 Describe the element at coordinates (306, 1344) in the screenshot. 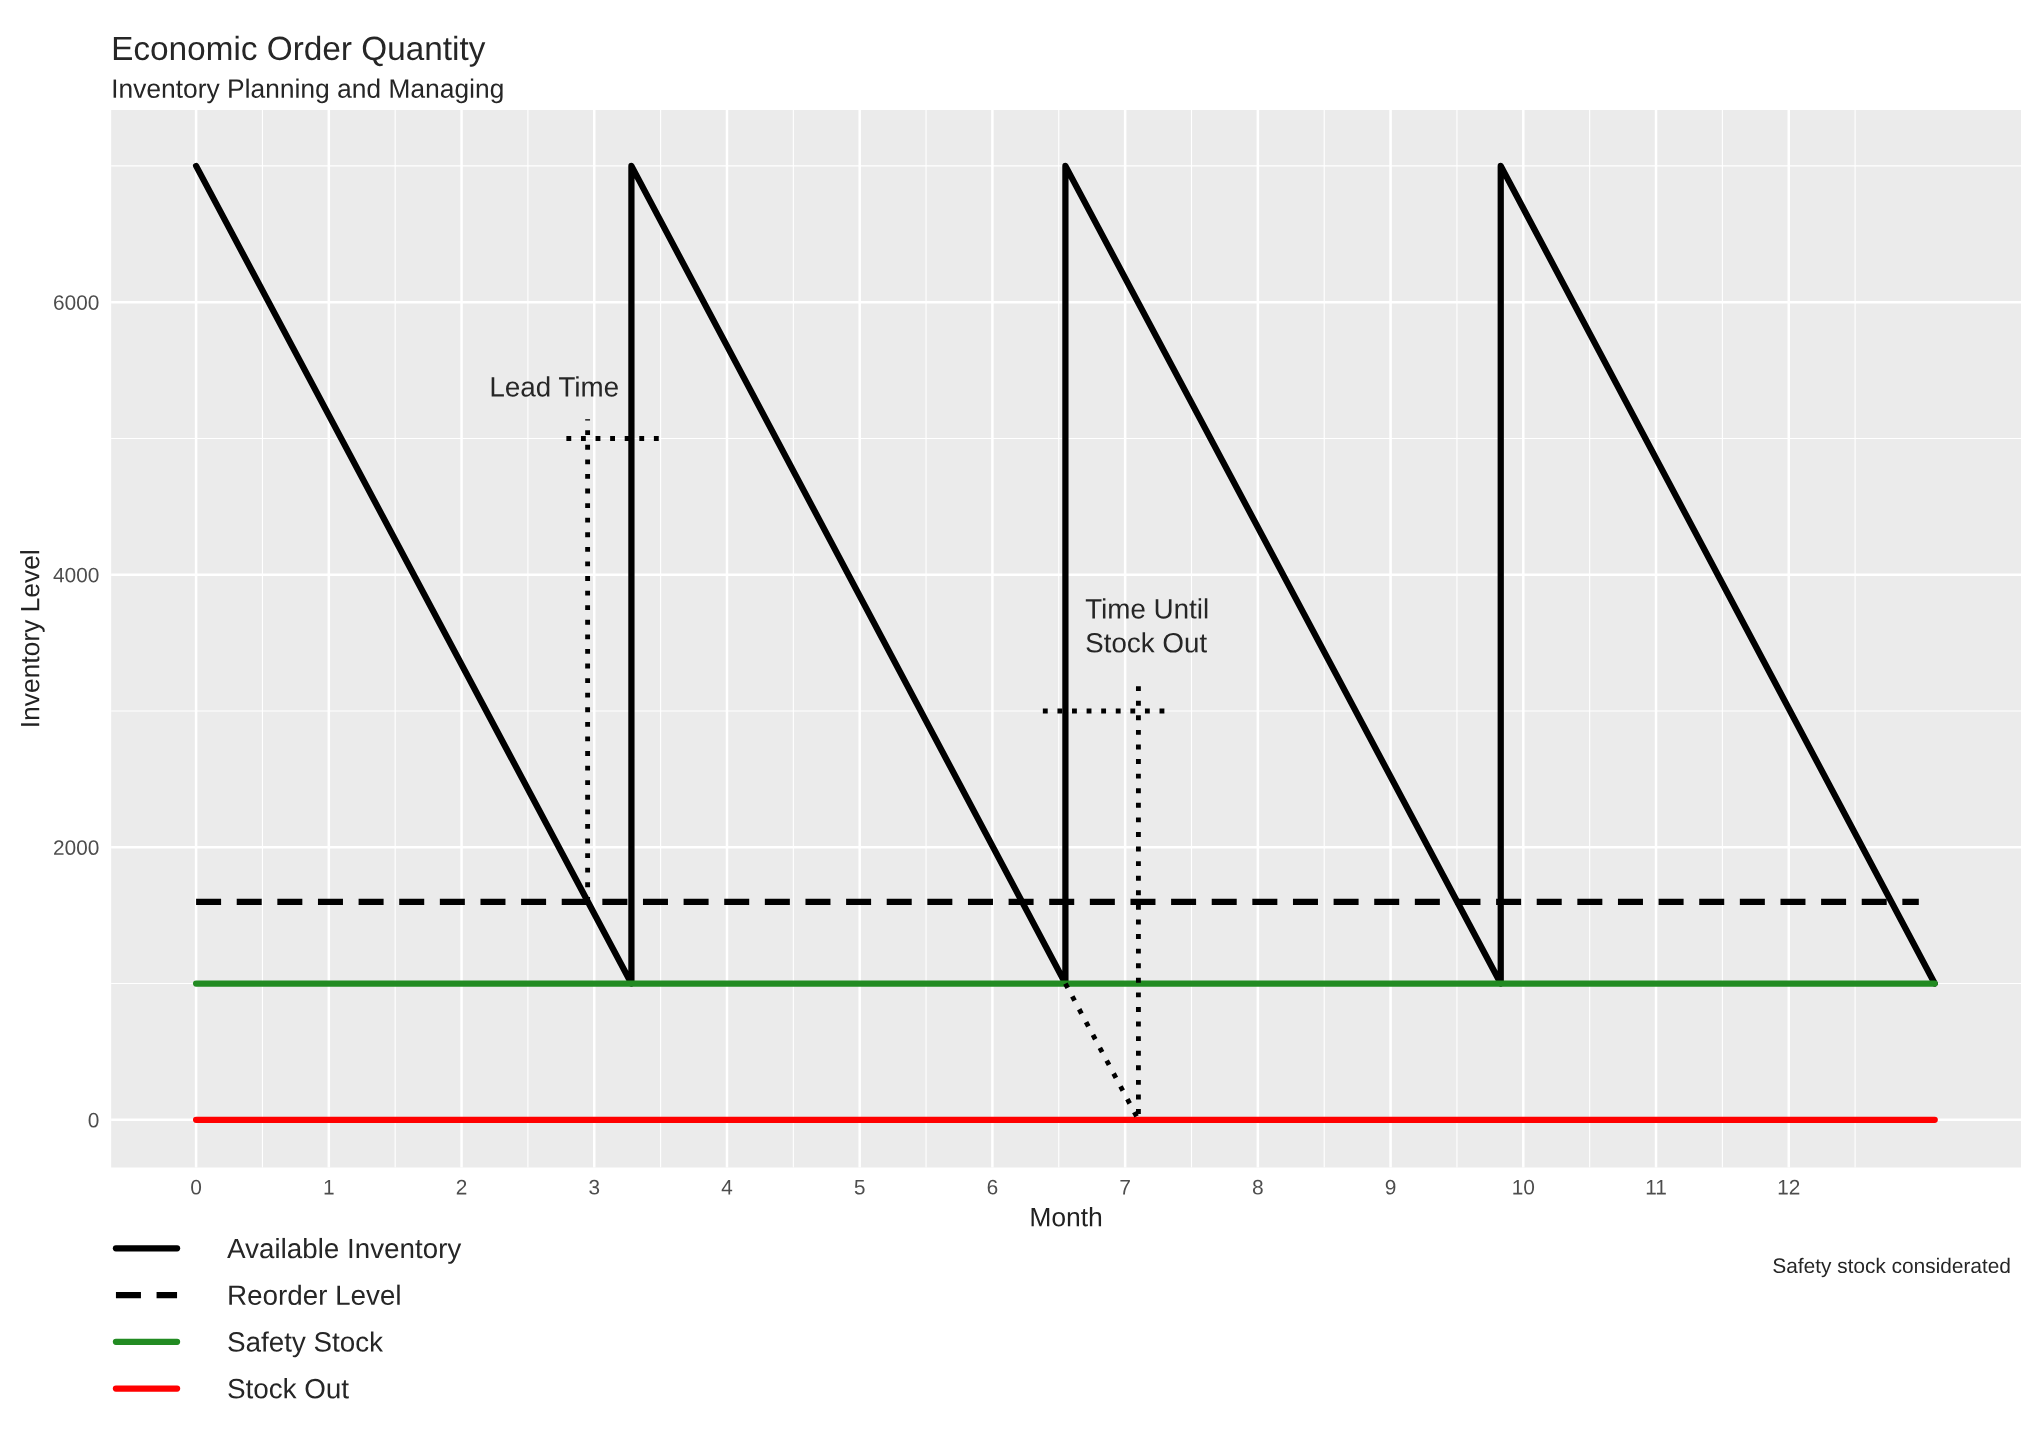

I see `legend-label: Safety Stock` at that location.